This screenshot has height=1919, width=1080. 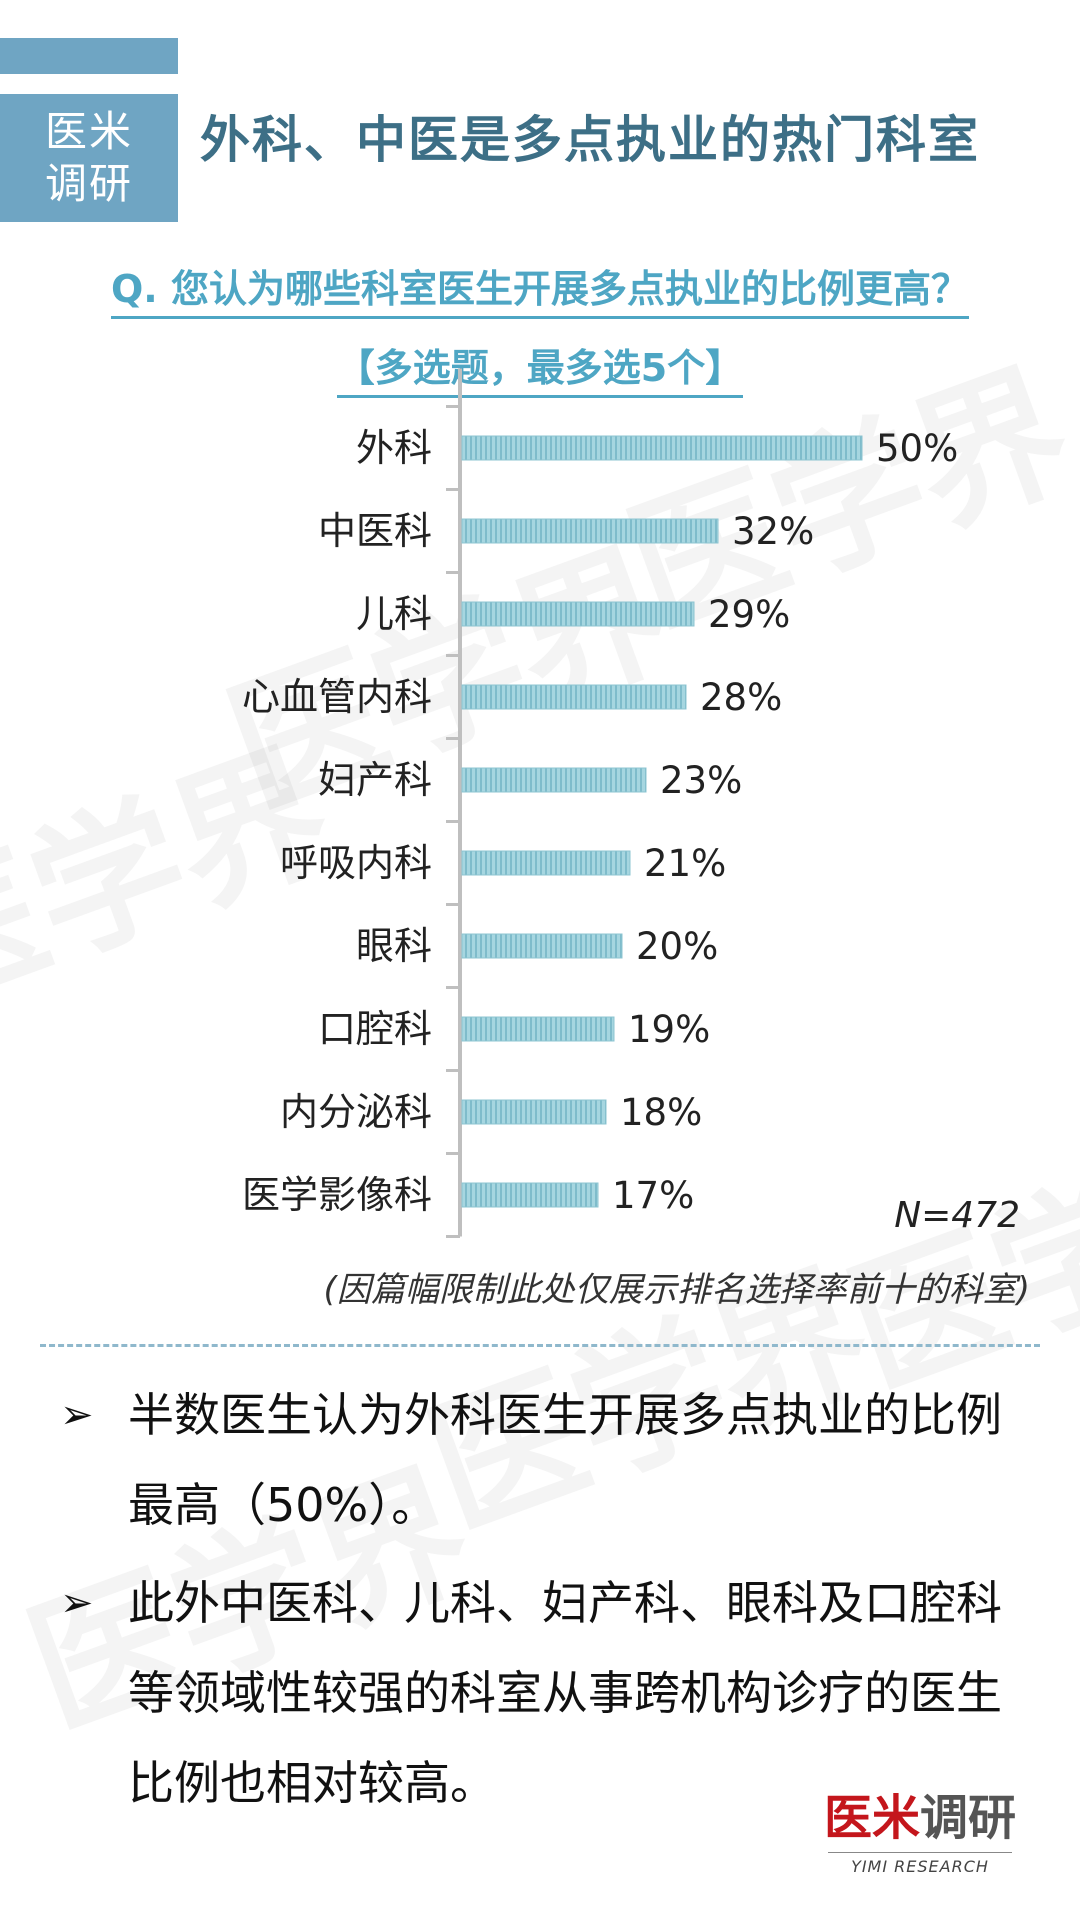 I want to click on footer-logo-gray: 调研, so click(x=968, y=1818).